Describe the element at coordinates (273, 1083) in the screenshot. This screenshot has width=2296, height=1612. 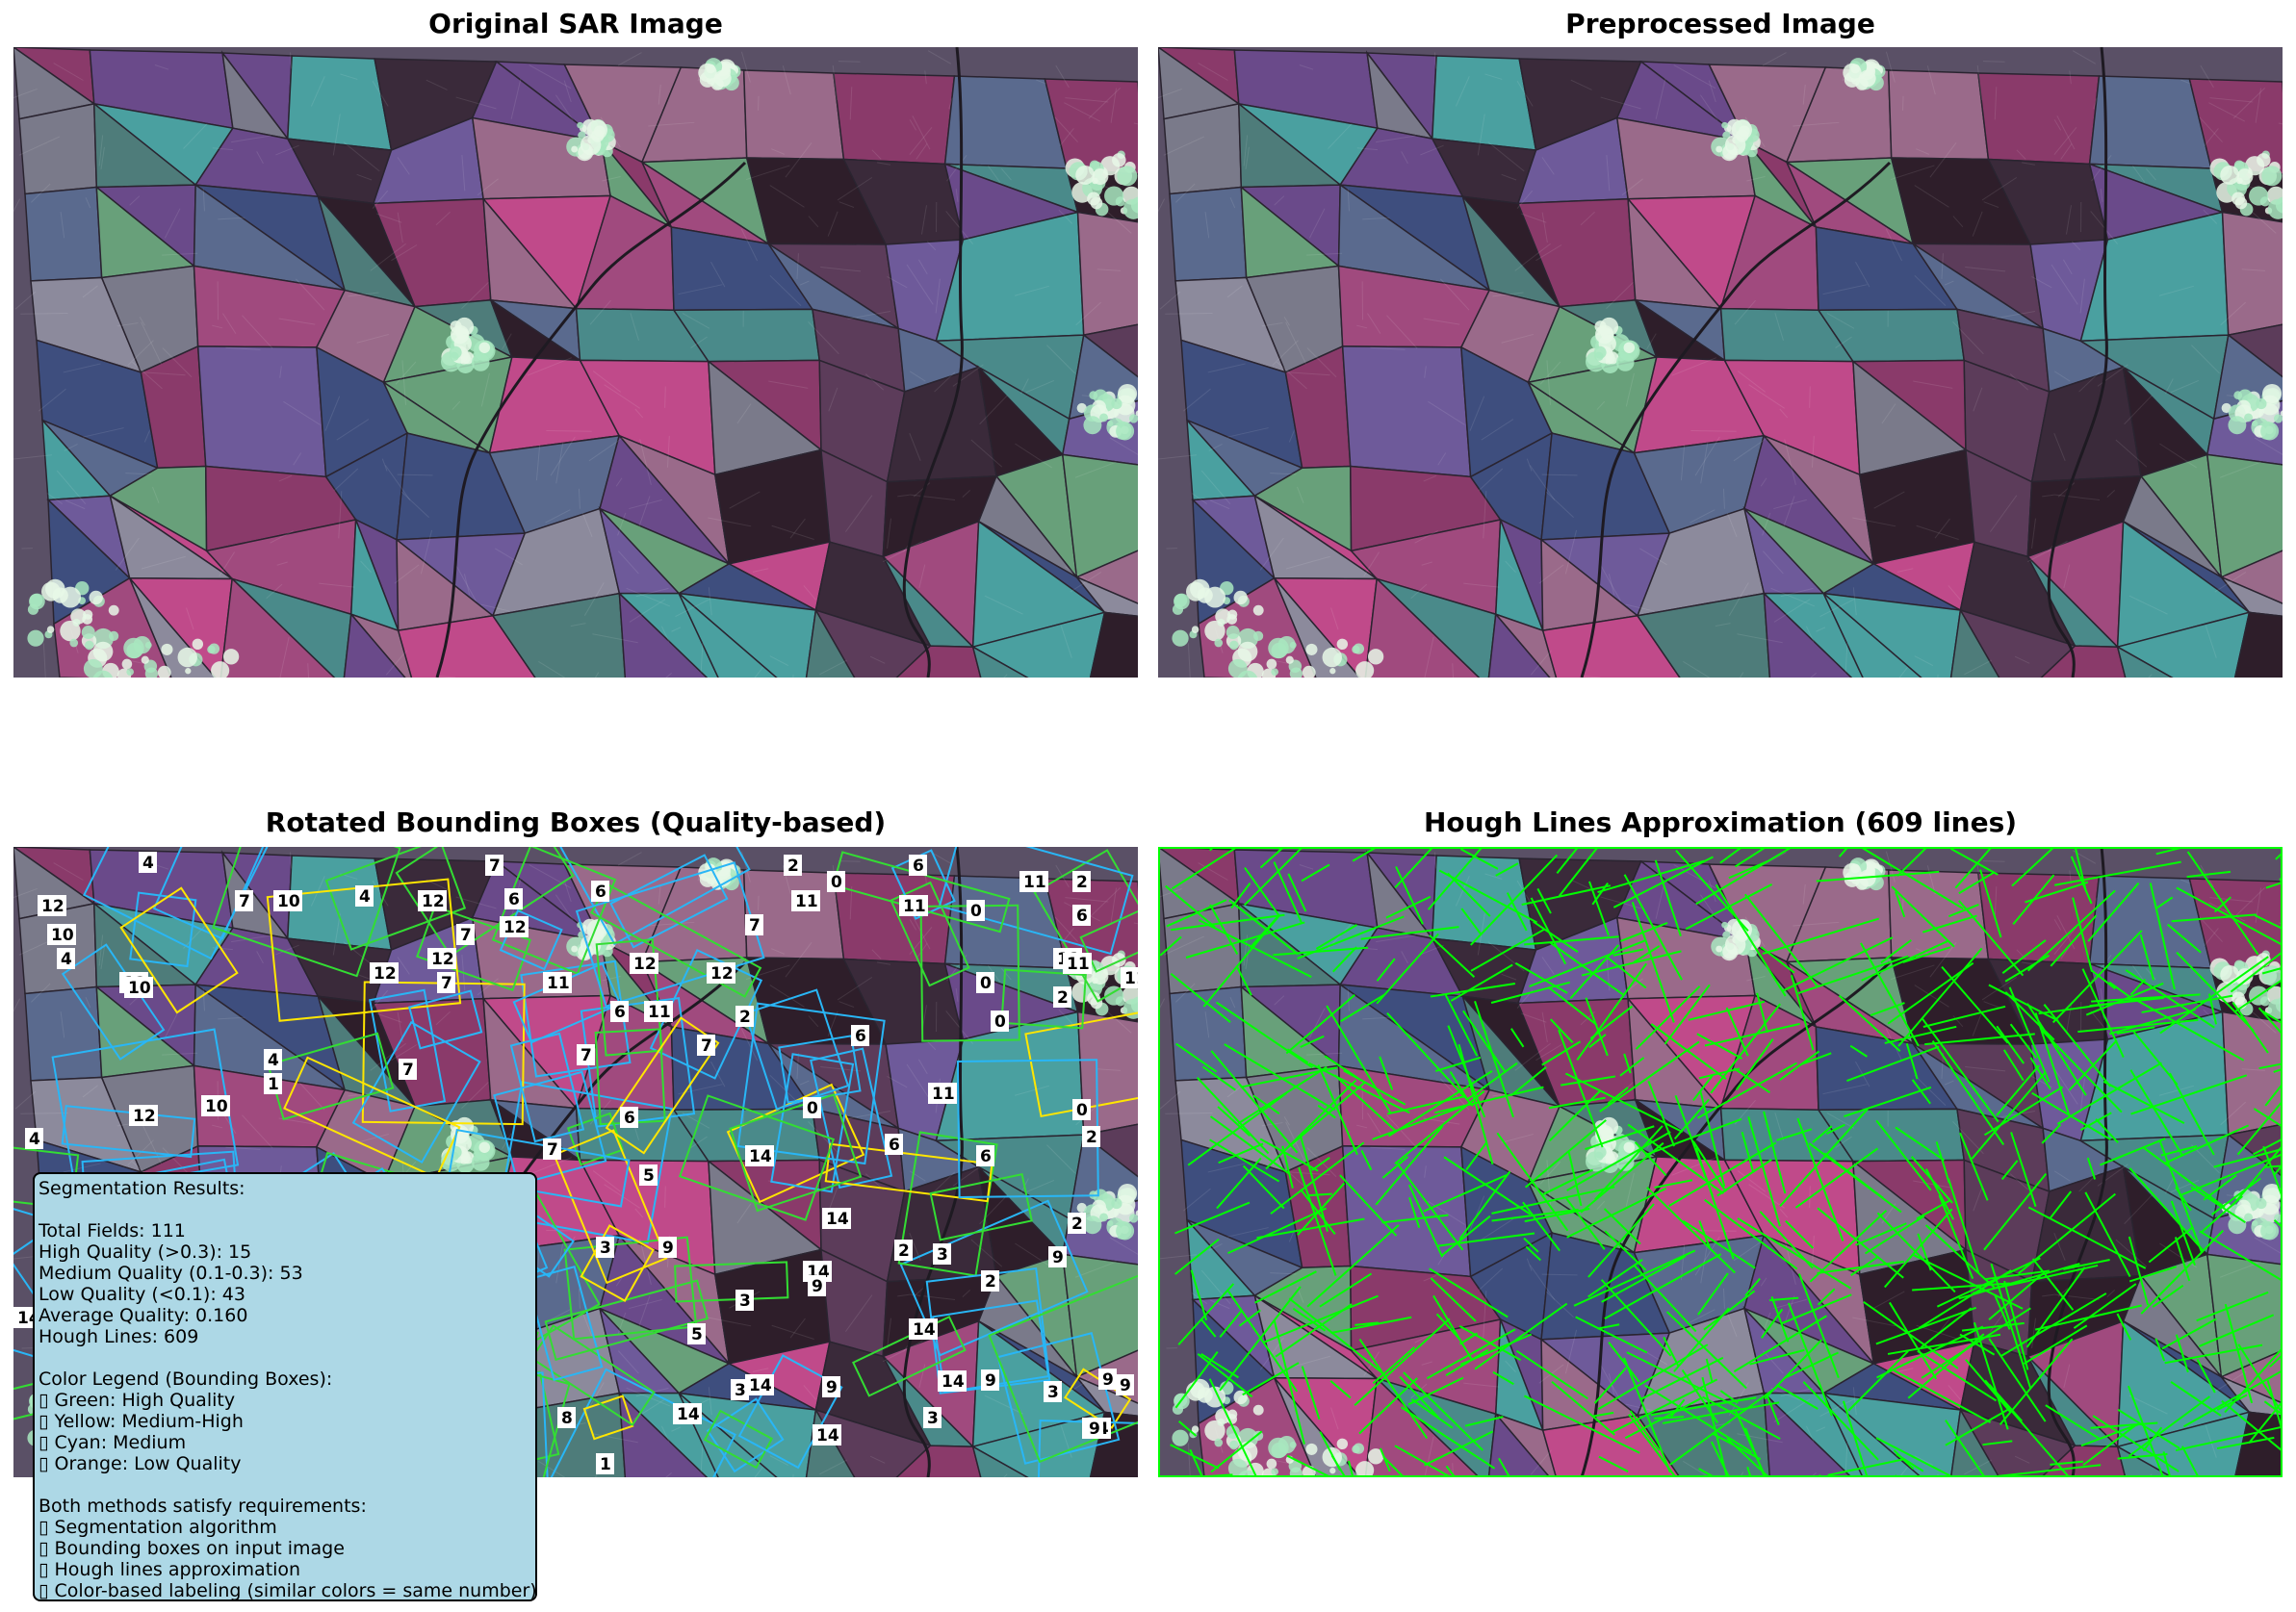
I see `box-label: 1` at that location.